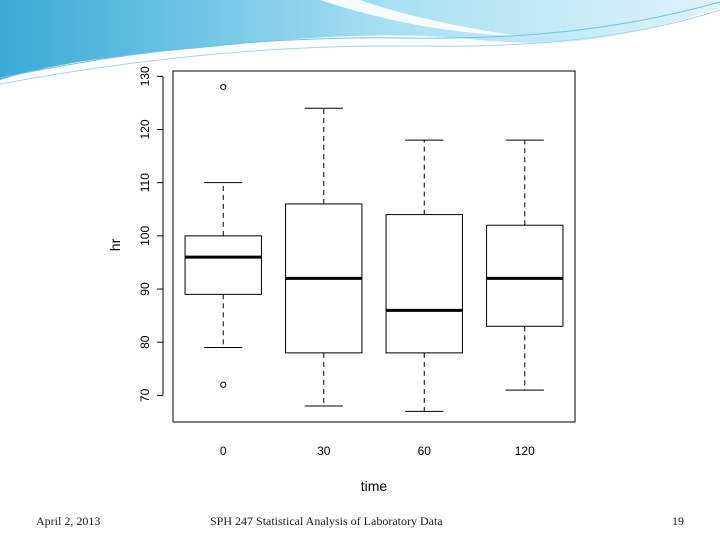 The width and height of the screenshot is (720, 540). What do you see at coordinates (377, 451) in the screenshot?
I see `x-axis: 0 30 60 120` at bounding box center [377, 451].